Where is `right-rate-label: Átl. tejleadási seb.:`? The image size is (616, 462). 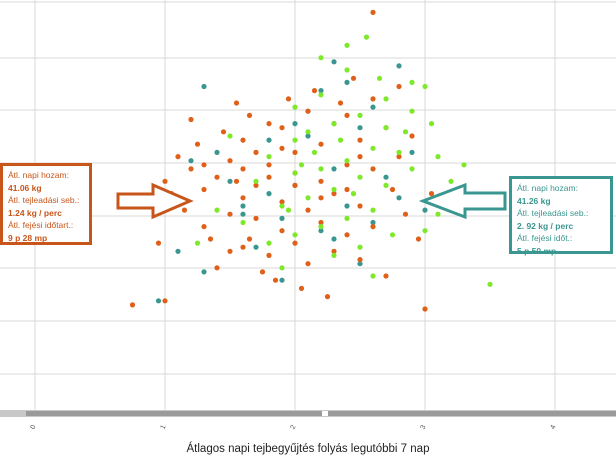
right-rate-label: Átl. tejleadási seb.: is located at coordinates (553, 213).